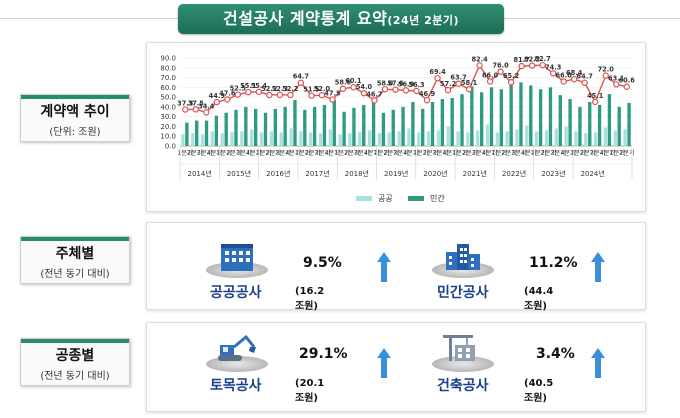 Image resolution: width=680 pixels, height=418 pixels. I want to click on trend-card-title: 계약액 추이, so click(75, 112).